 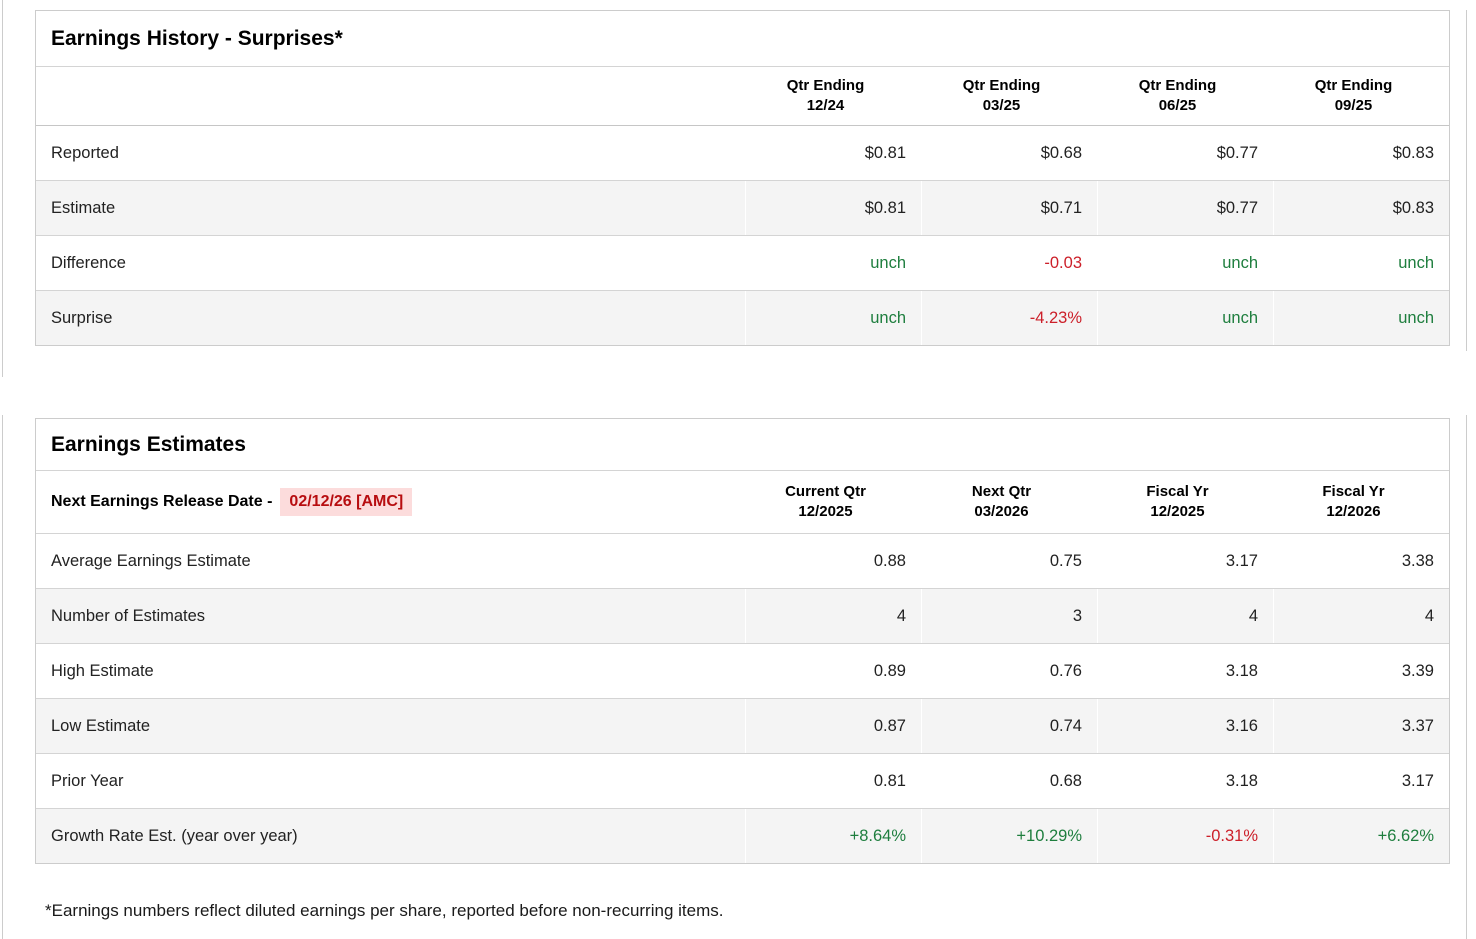 I want to click on earnings-history-title: Earnings History - Surprises*, so click(x=197, y=38).